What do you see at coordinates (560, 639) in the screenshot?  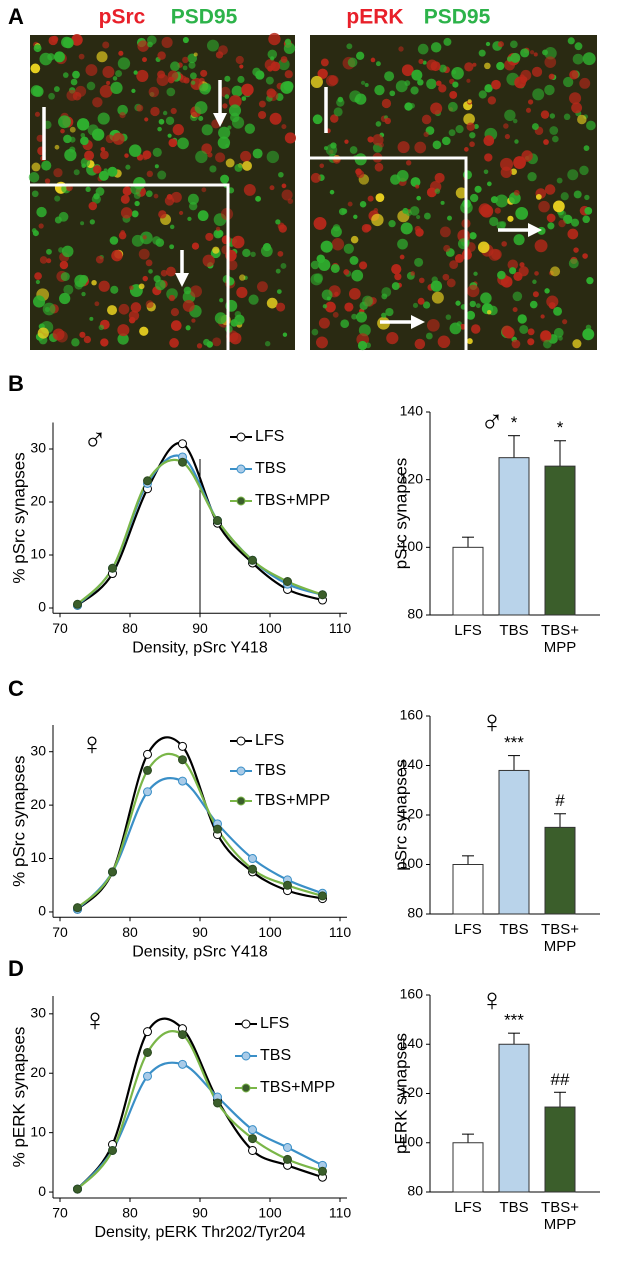 I see `x-tick-label: TBS+ MPP` at bounding box center [560, 639].